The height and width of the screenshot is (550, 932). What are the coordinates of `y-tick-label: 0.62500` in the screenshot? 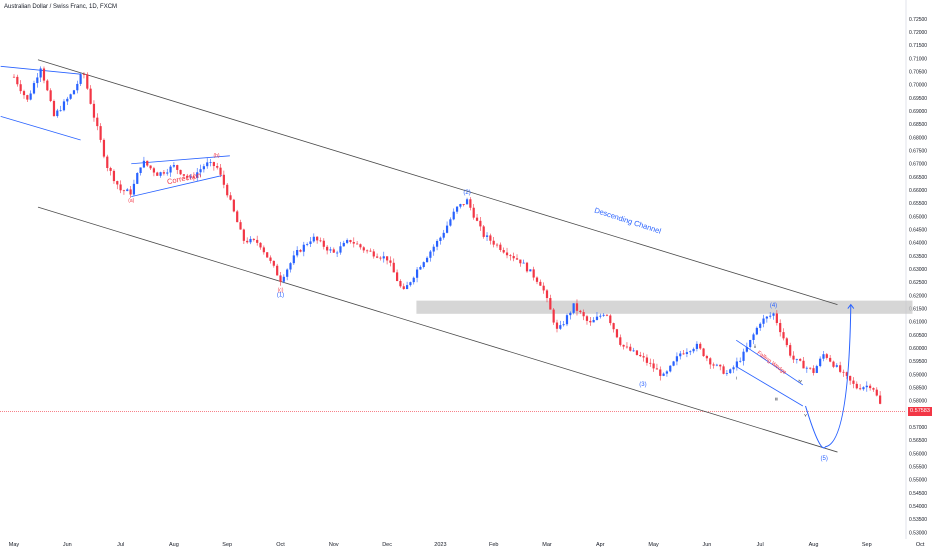 It's located at (918, 283).